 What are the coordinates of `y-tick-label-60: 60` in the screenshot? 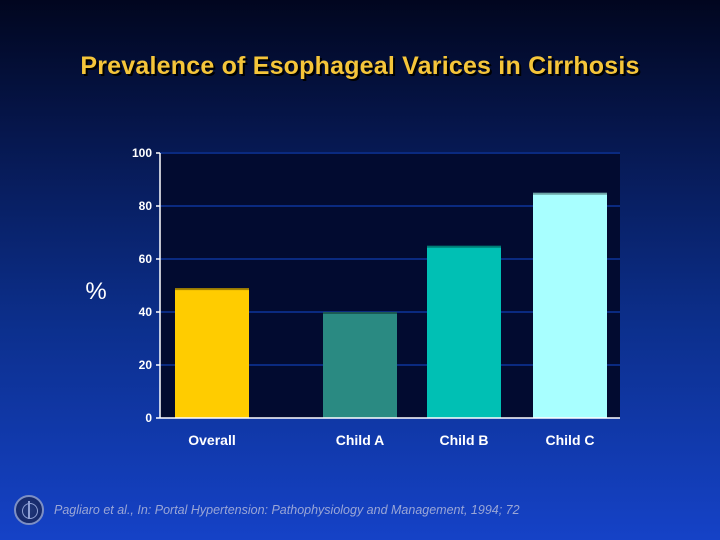 It's located at (146, 259).